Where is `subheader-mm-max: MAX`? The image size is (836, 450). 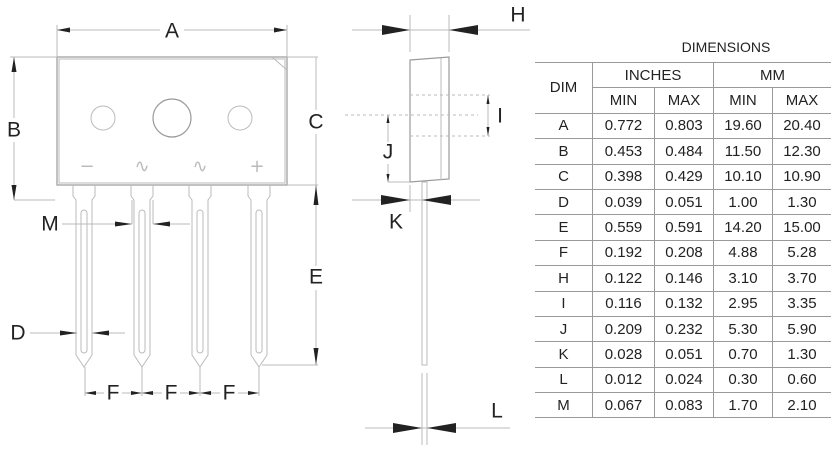
subheader-mm-max: MAX is located at coordinates (801, 100).